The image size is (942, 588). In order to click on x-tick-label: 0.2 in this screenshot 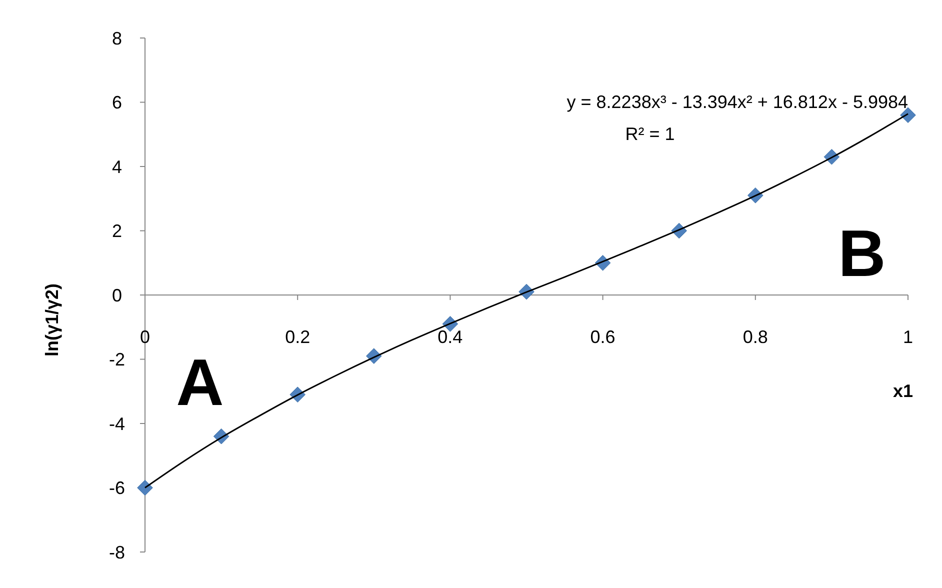, I will do `click(297, 337)`.